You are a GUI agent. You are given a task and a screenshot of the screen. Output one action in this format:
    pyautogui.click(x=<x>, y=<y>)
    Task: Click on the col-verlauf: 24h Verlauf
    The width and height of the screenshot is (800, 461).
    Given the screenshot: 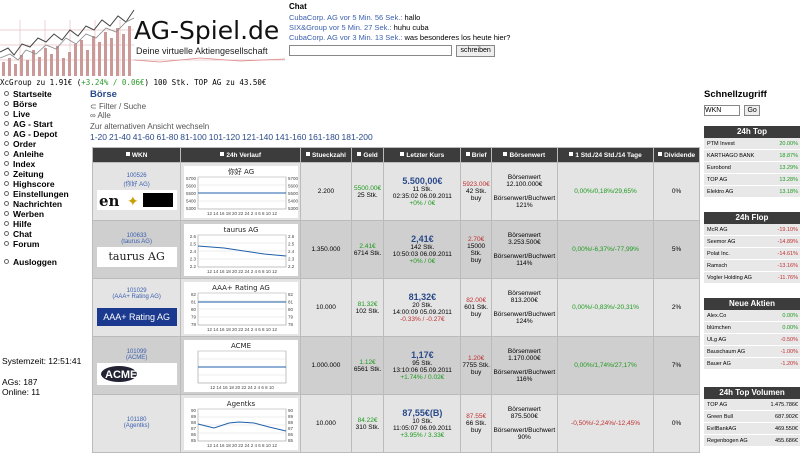 What is the action you would take?
    pyautogui.click(x=241, y=155)
    